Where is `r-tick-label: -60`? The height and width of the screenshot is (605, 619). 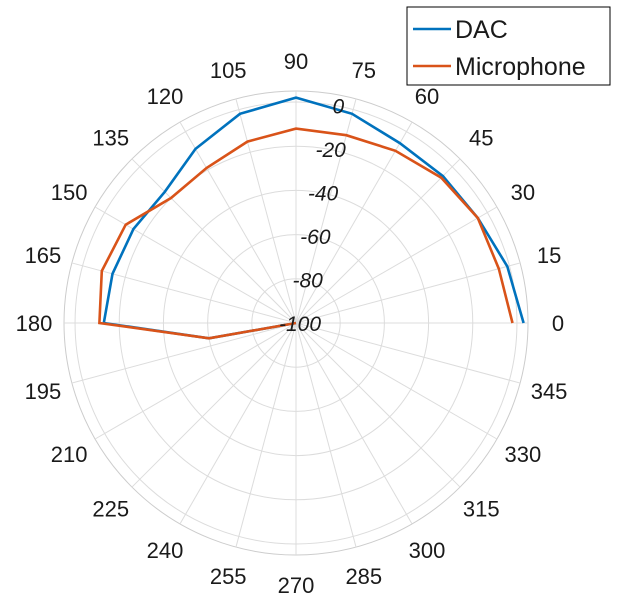 r-tick-label: -60 is located at coordinates (315, 237).